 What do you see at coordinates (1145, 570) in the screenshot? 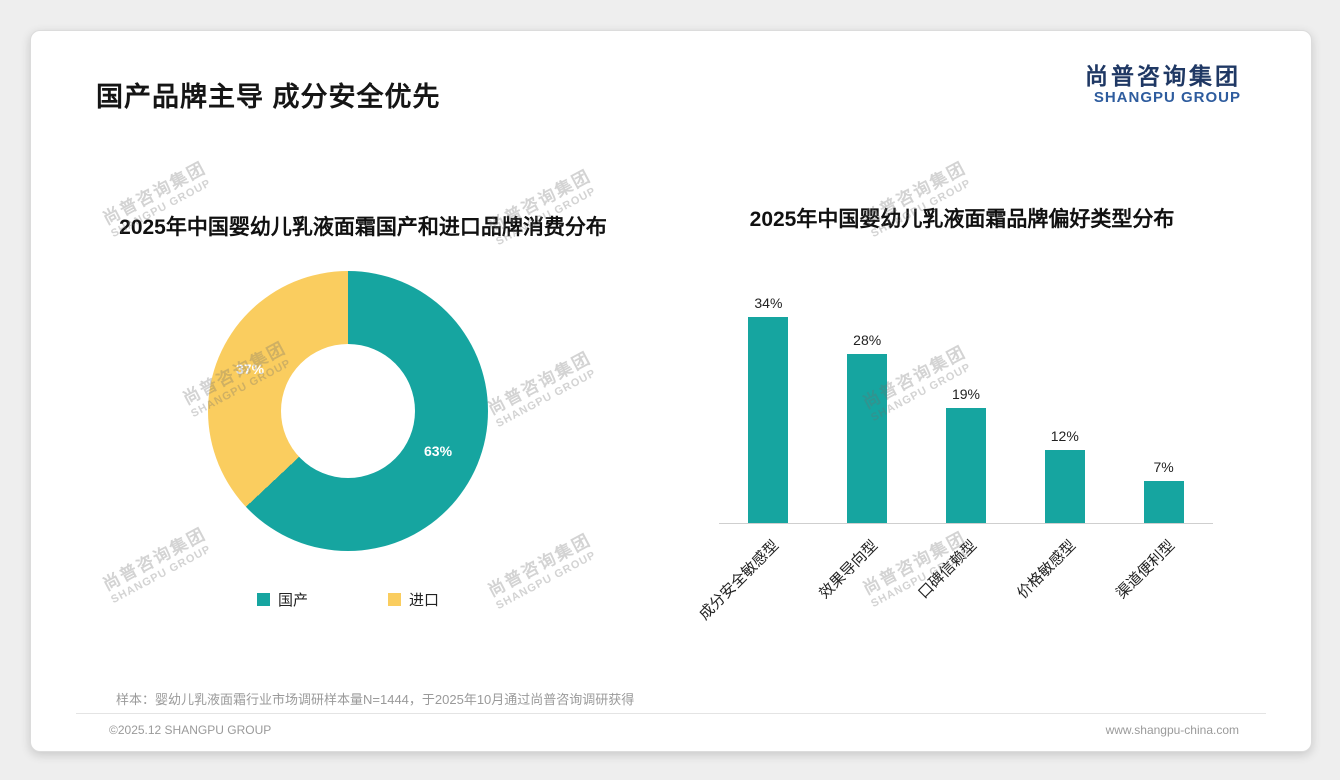
I see `bar-category-label: 渠道便利型` at bounding box center [1145, 570].